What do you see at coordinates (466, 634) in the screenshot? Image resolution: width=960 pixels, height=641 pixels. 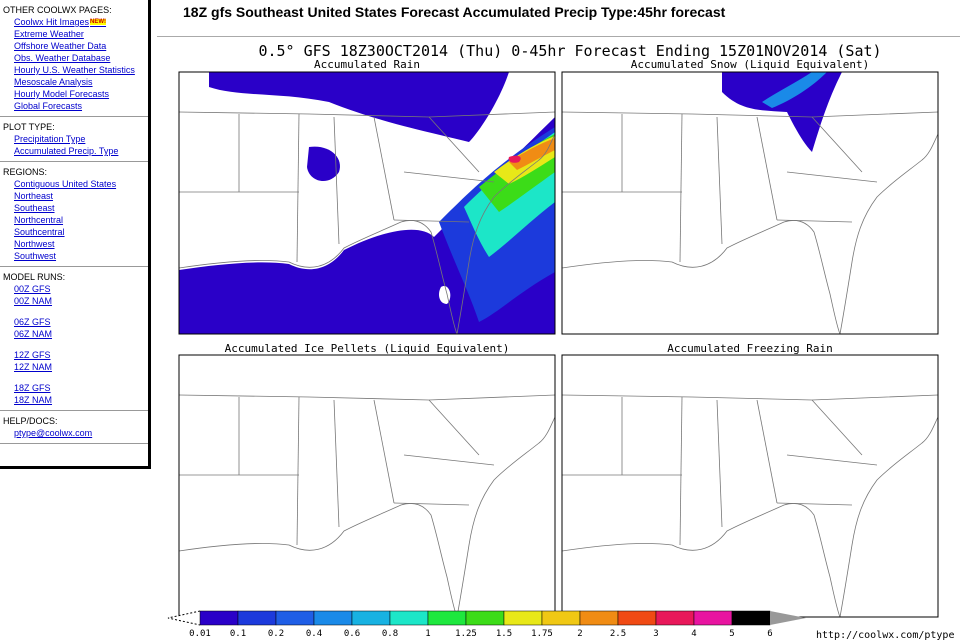 I see `colorbar-label: 1.25` at bounding box center [466, 634].